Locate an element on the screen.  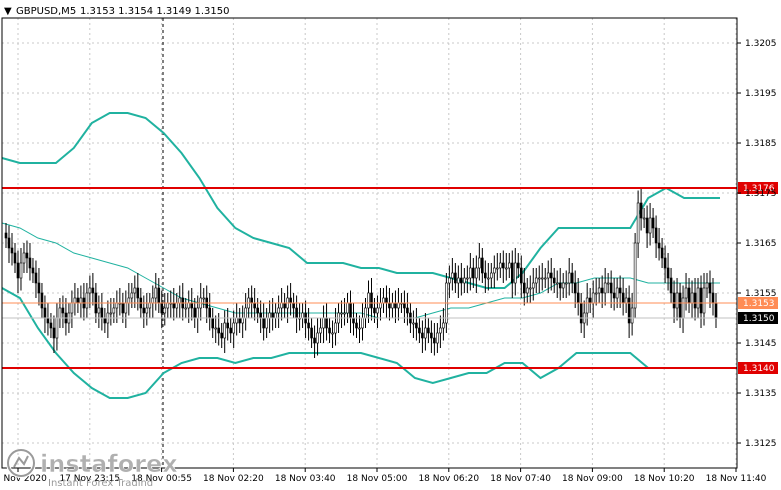
level-label: 1.3140 is located at coordinates (759, 369).